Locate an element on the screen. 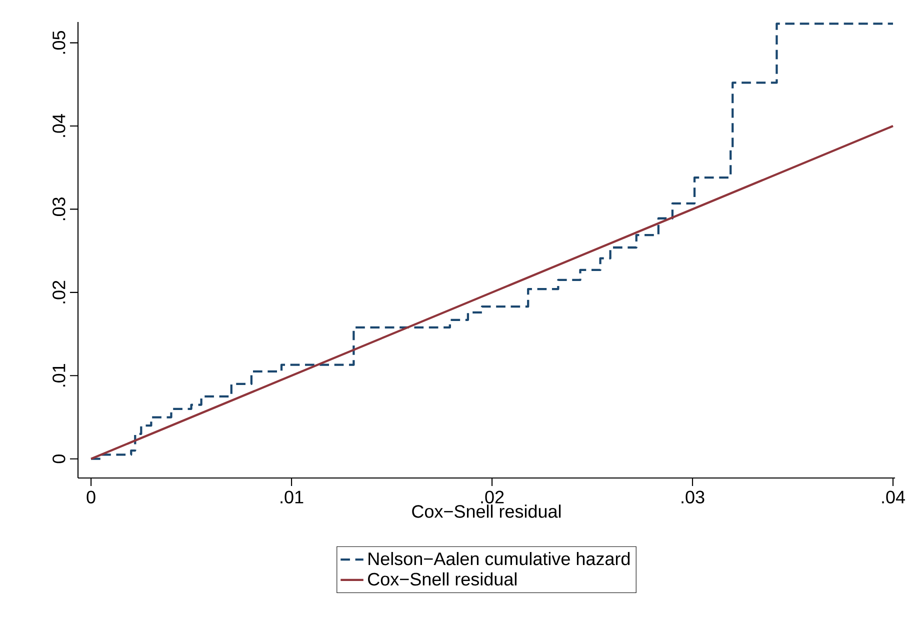  y-tick-label: .01 is located at coordinates (59, 375).